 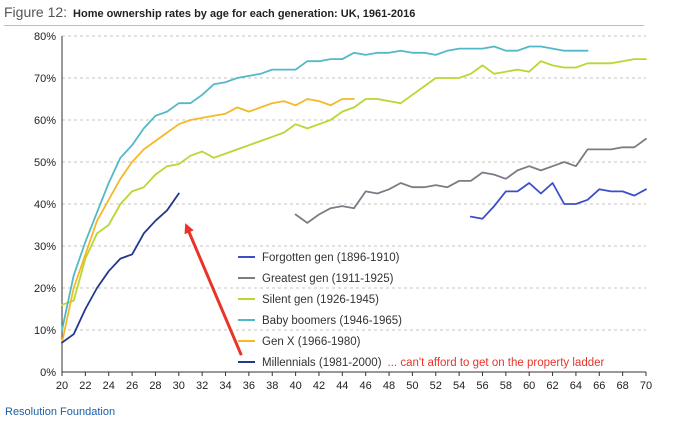 I want to click on title-divider, so click(x=324, y=25).